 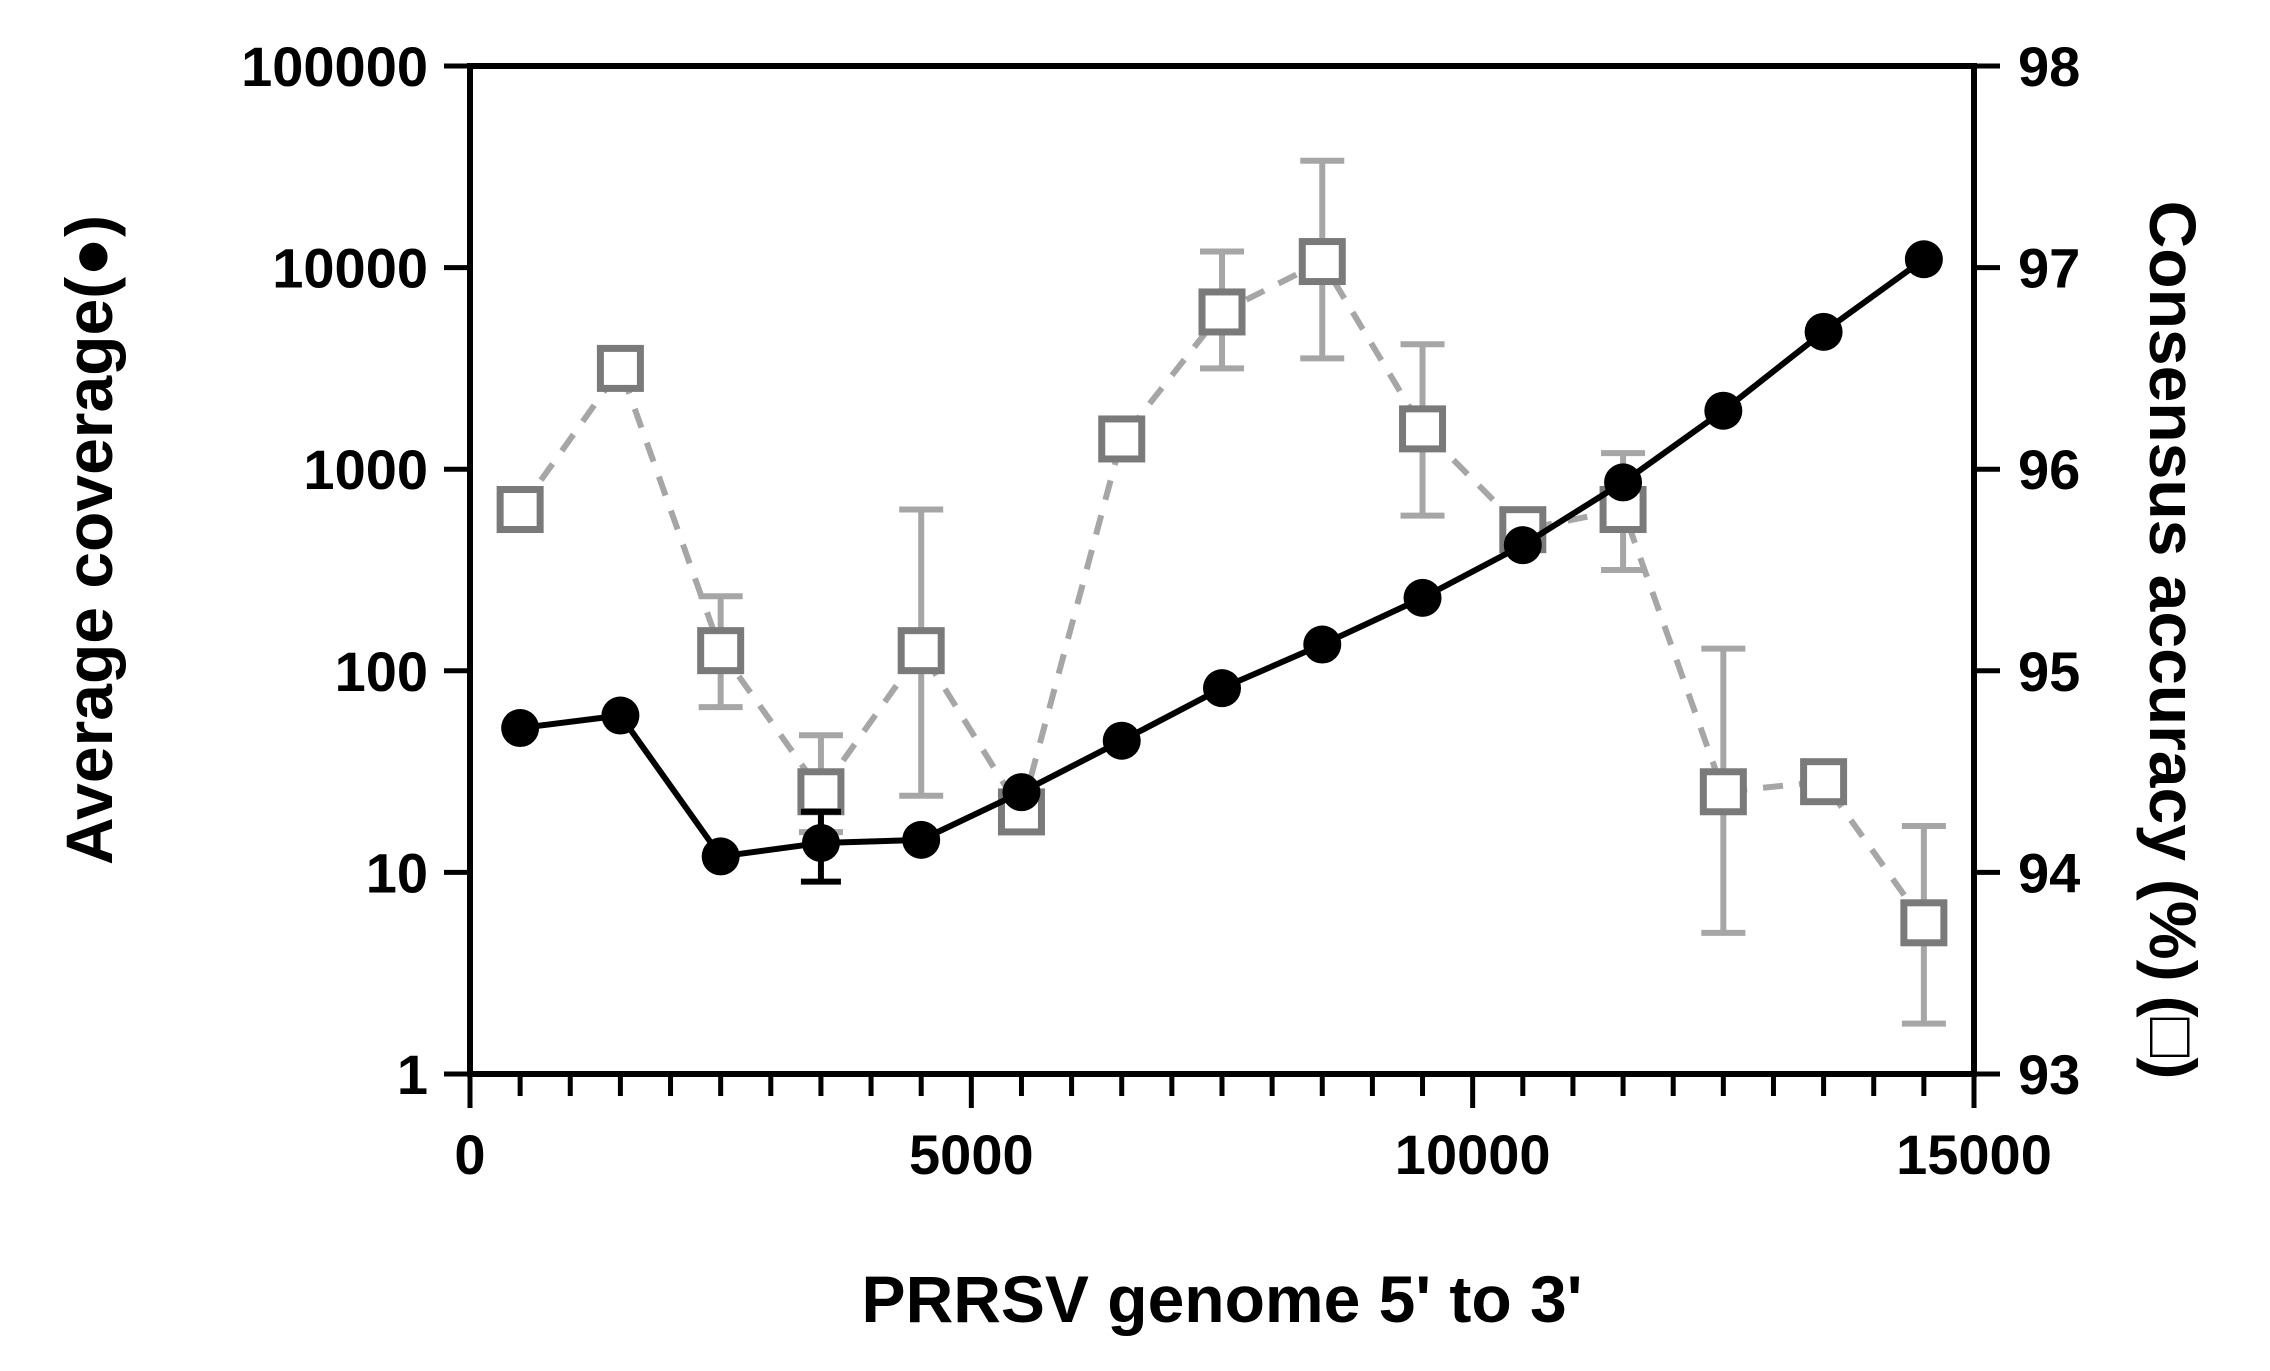 I want to click on y-left-tick-label: 10, so click(x=397, y=872).